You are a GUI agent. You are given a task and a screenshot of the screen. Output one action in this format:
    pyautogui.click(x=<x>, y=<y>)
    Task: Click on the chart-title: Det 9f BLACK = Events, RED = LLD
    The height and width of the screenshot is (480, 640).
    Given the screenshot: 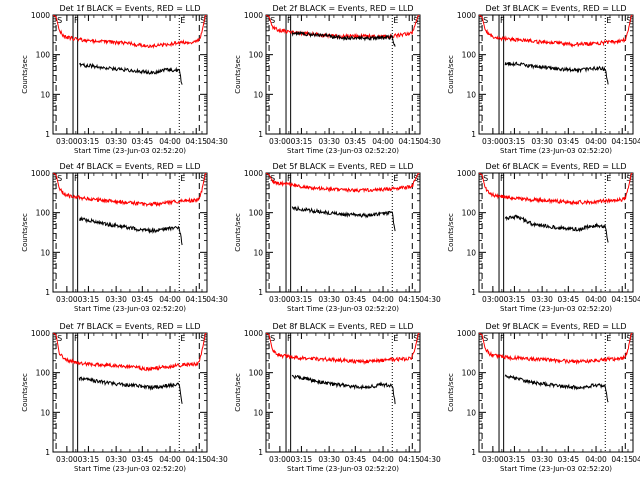 What is the action you would take?
    pyautogui.click(x=555, y=326)
    